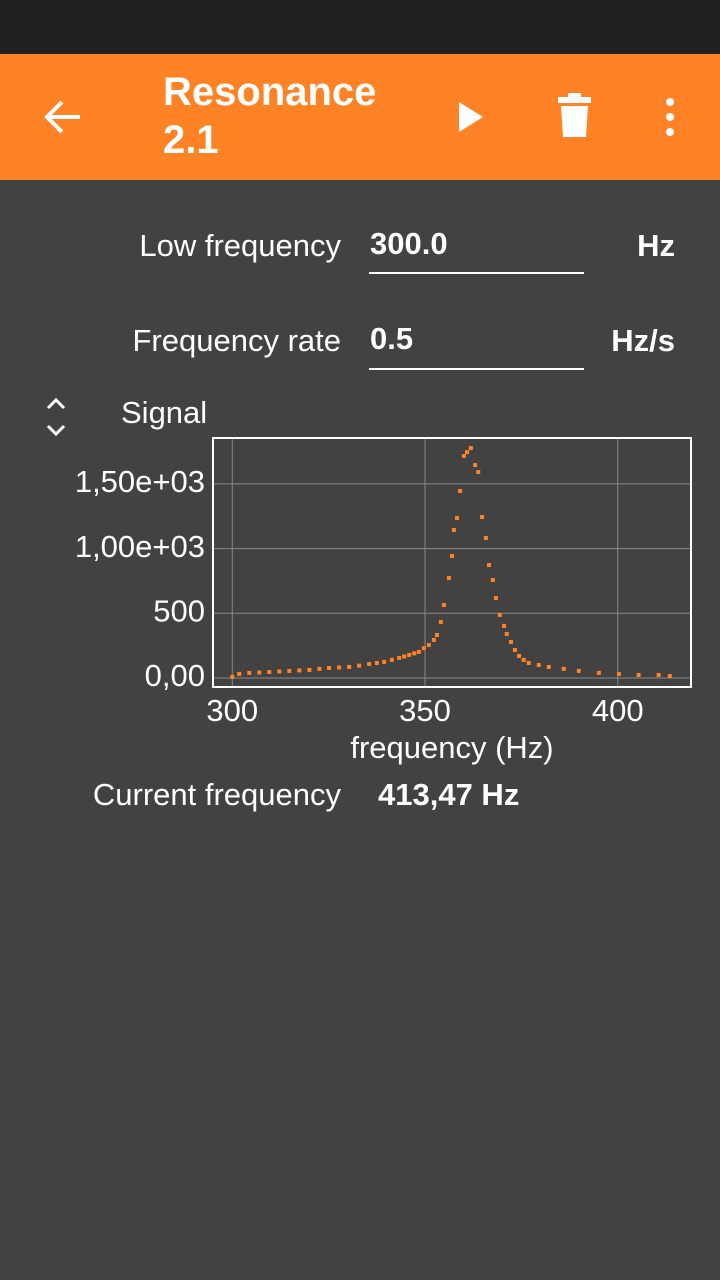 The width and height of the screenshot is (720, 1280). I want to click on current-value: 413,47 Hz, so click(448, 794).